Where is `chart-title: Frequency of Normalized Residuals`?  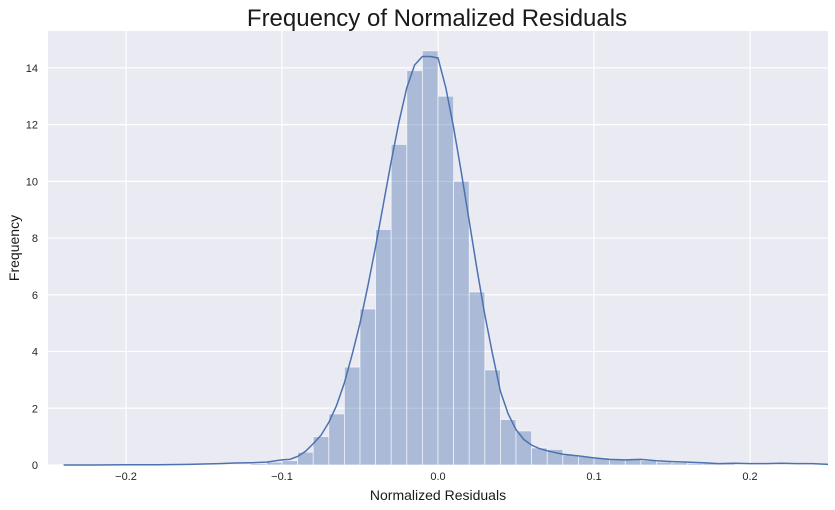 chart-title: Frequency of Normalized Residuals is located at coordinates (437, 18).